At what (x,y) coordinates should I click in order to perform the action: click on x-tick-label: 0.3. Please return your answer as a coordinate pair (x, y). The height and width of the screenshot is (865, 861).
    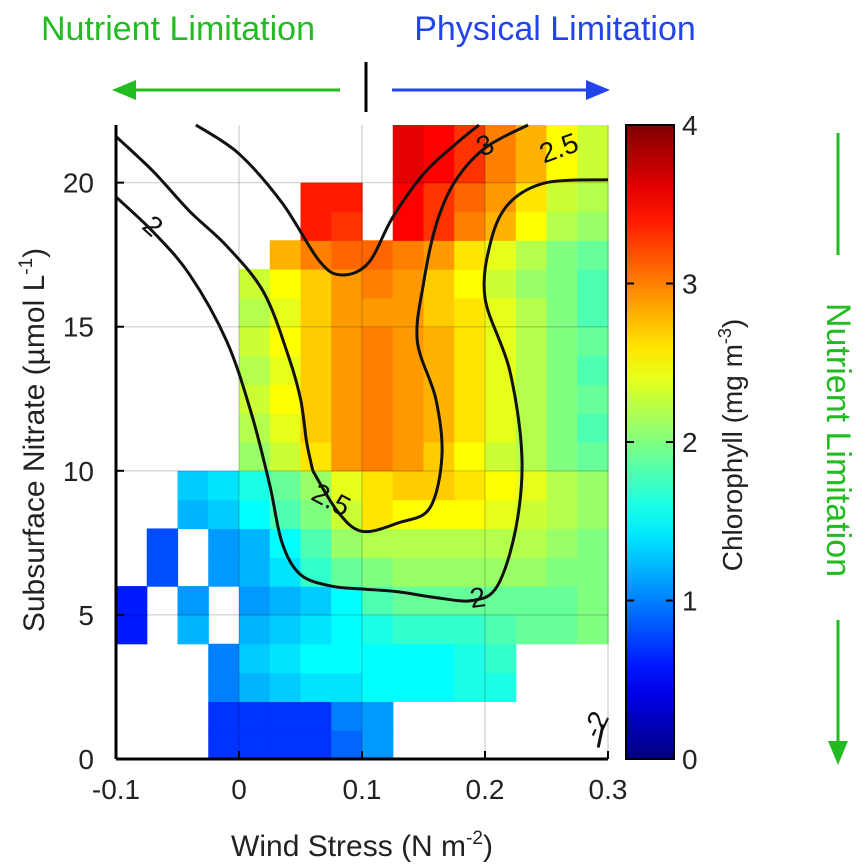
    Looking at the image, I should click on (608, 789).